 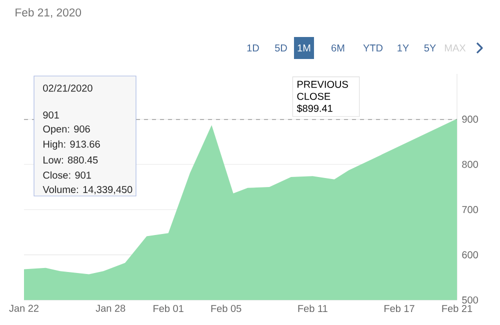 I want to click on y-tick-label: 700, so click(x=470, y=210).